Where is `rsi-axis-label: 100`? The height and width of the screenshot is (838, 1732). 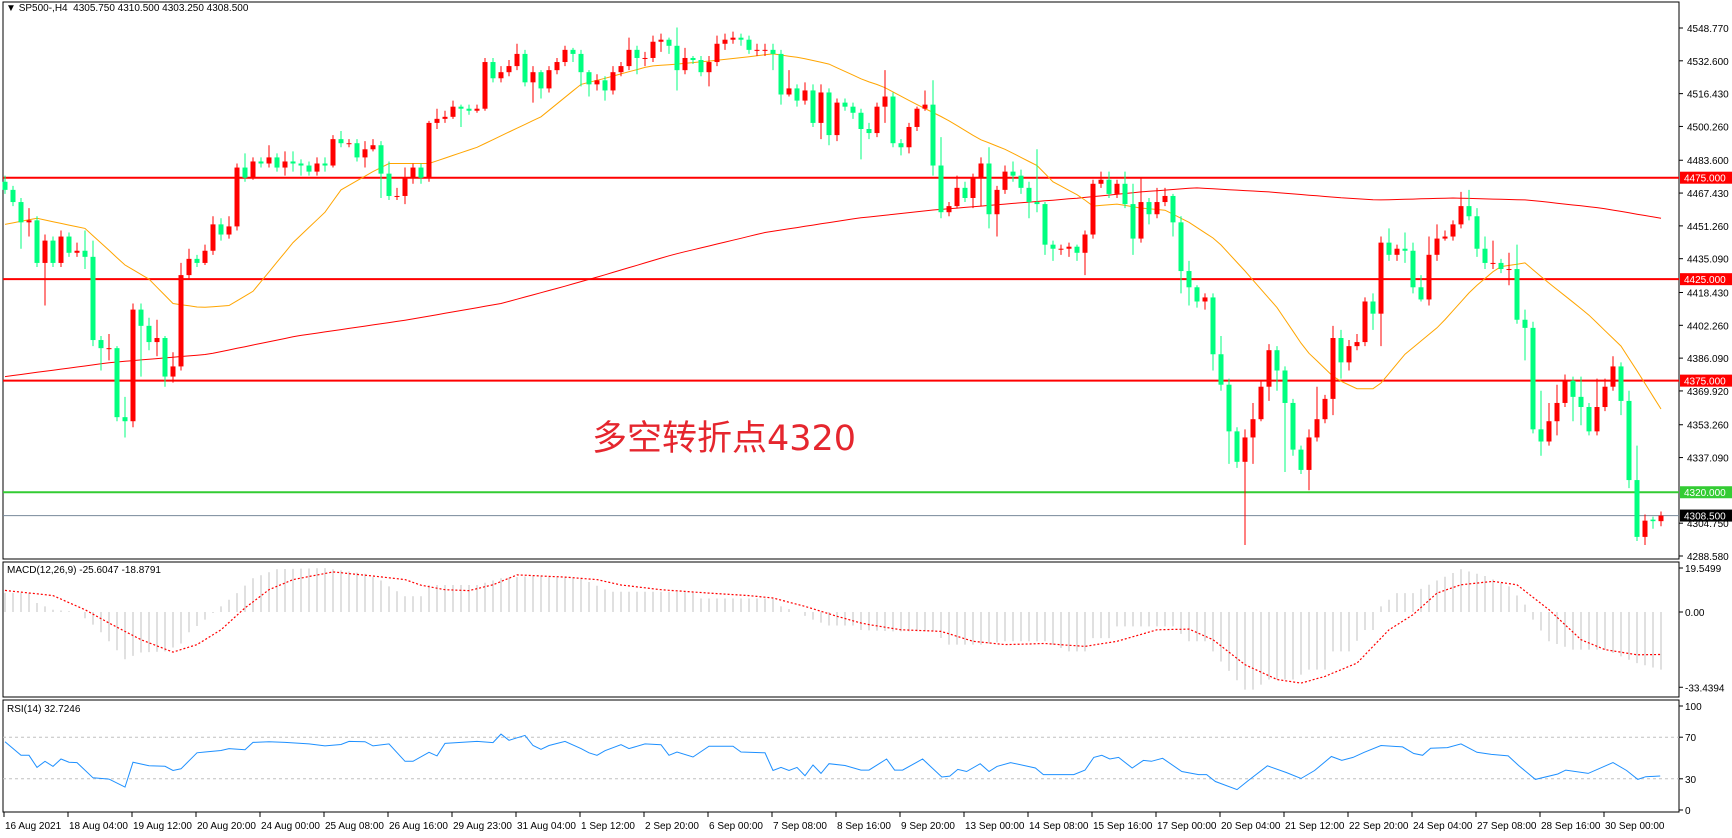 rsi-axis-label: 100 is located at coordinates (1693, 707).